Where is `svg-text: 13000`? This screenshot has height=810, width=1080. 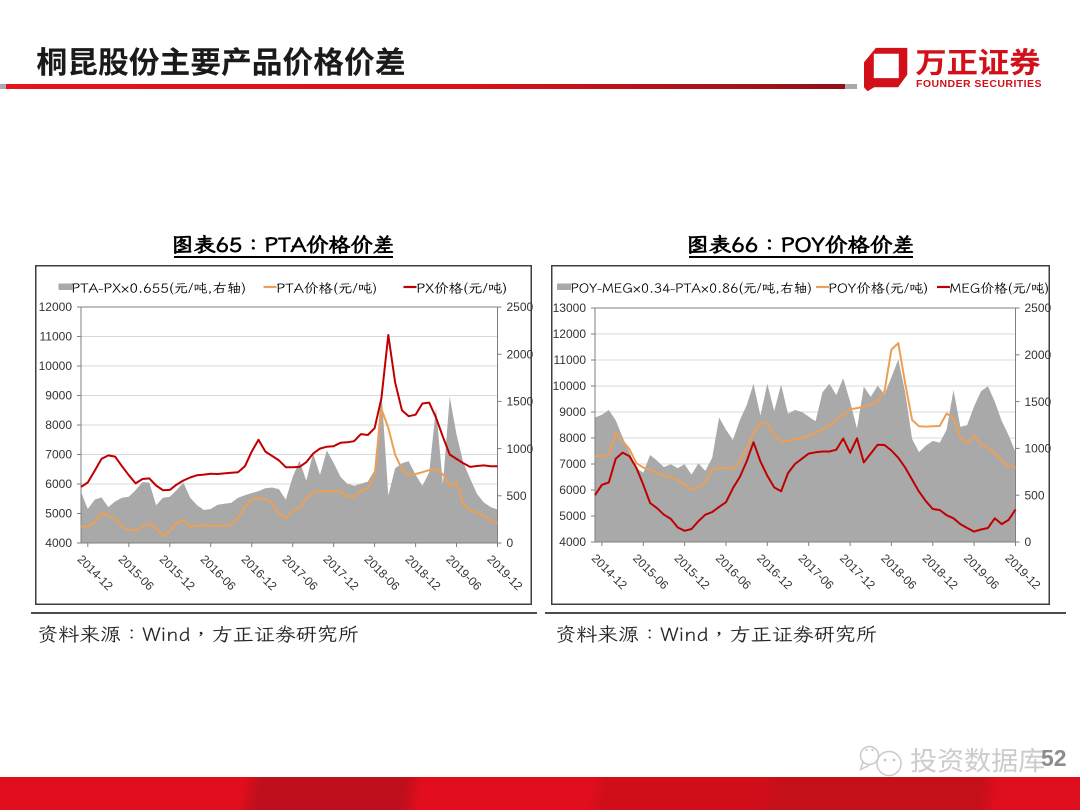
svg-text: 13000 is located at coordinates (570, 308).